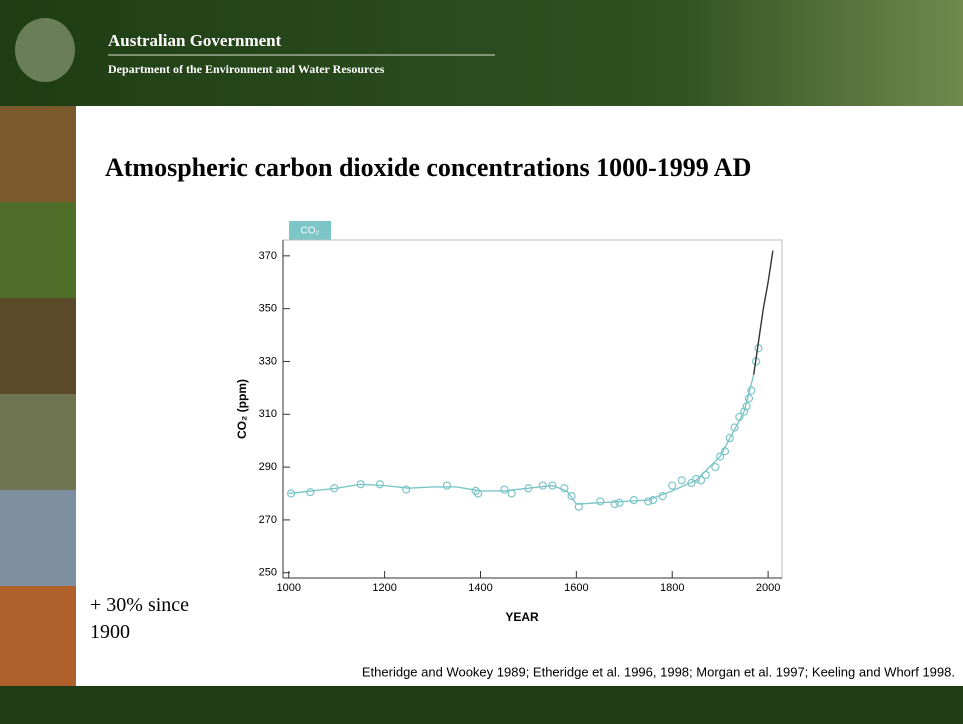 The width and height of the screenshot is (963, 724). What do you see at coordinates (268, 414) in the screenshot?
I see `y-tick-label: 310` at bounding box center [268, 414].